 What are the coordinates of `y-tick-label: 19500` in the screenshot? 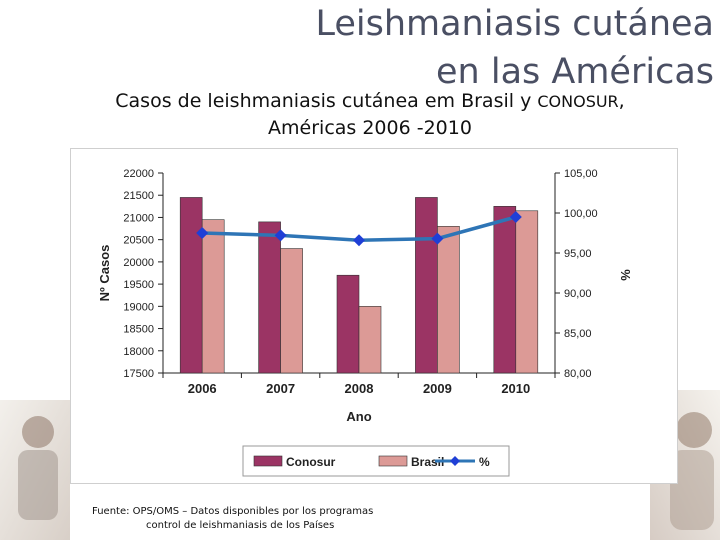 It's located at (138, 285).